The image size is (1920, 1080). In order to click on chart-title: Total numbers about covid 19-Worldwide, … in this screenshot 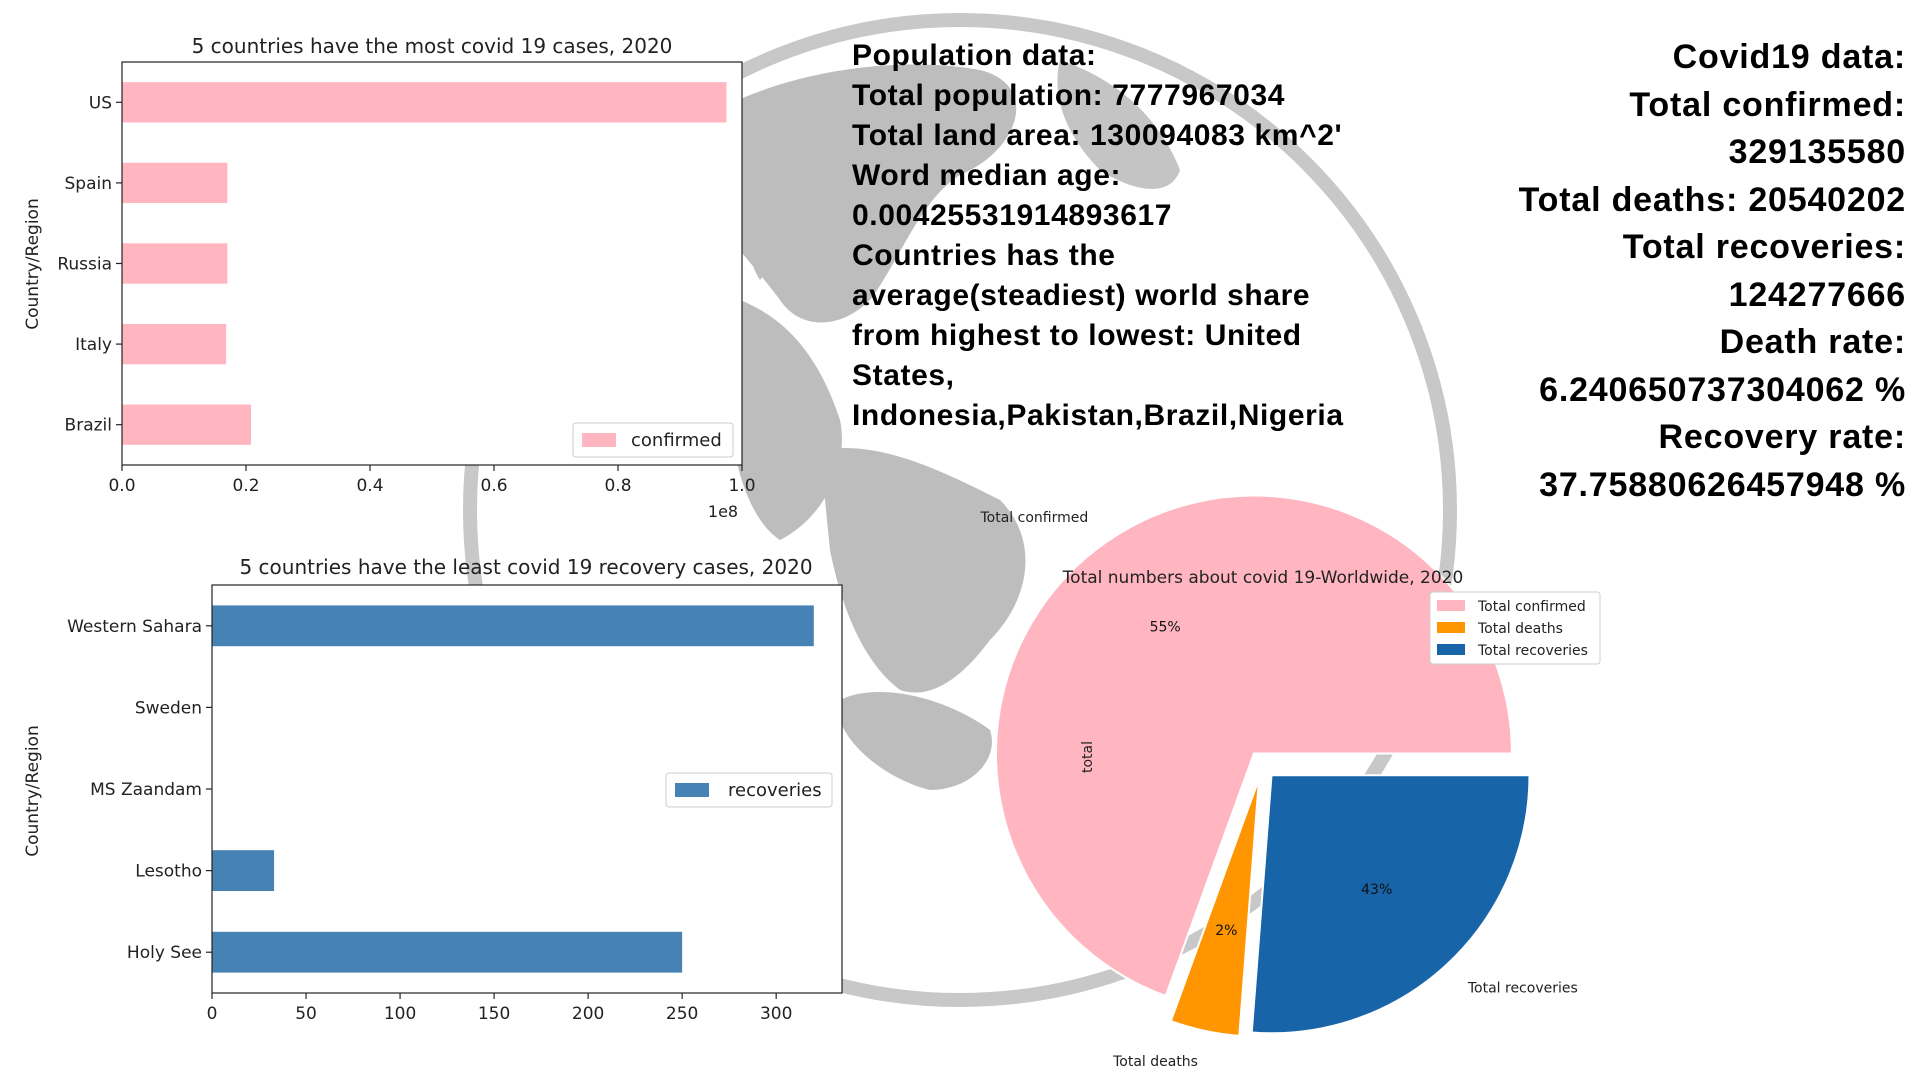, I will do `click(1263, 578)`.